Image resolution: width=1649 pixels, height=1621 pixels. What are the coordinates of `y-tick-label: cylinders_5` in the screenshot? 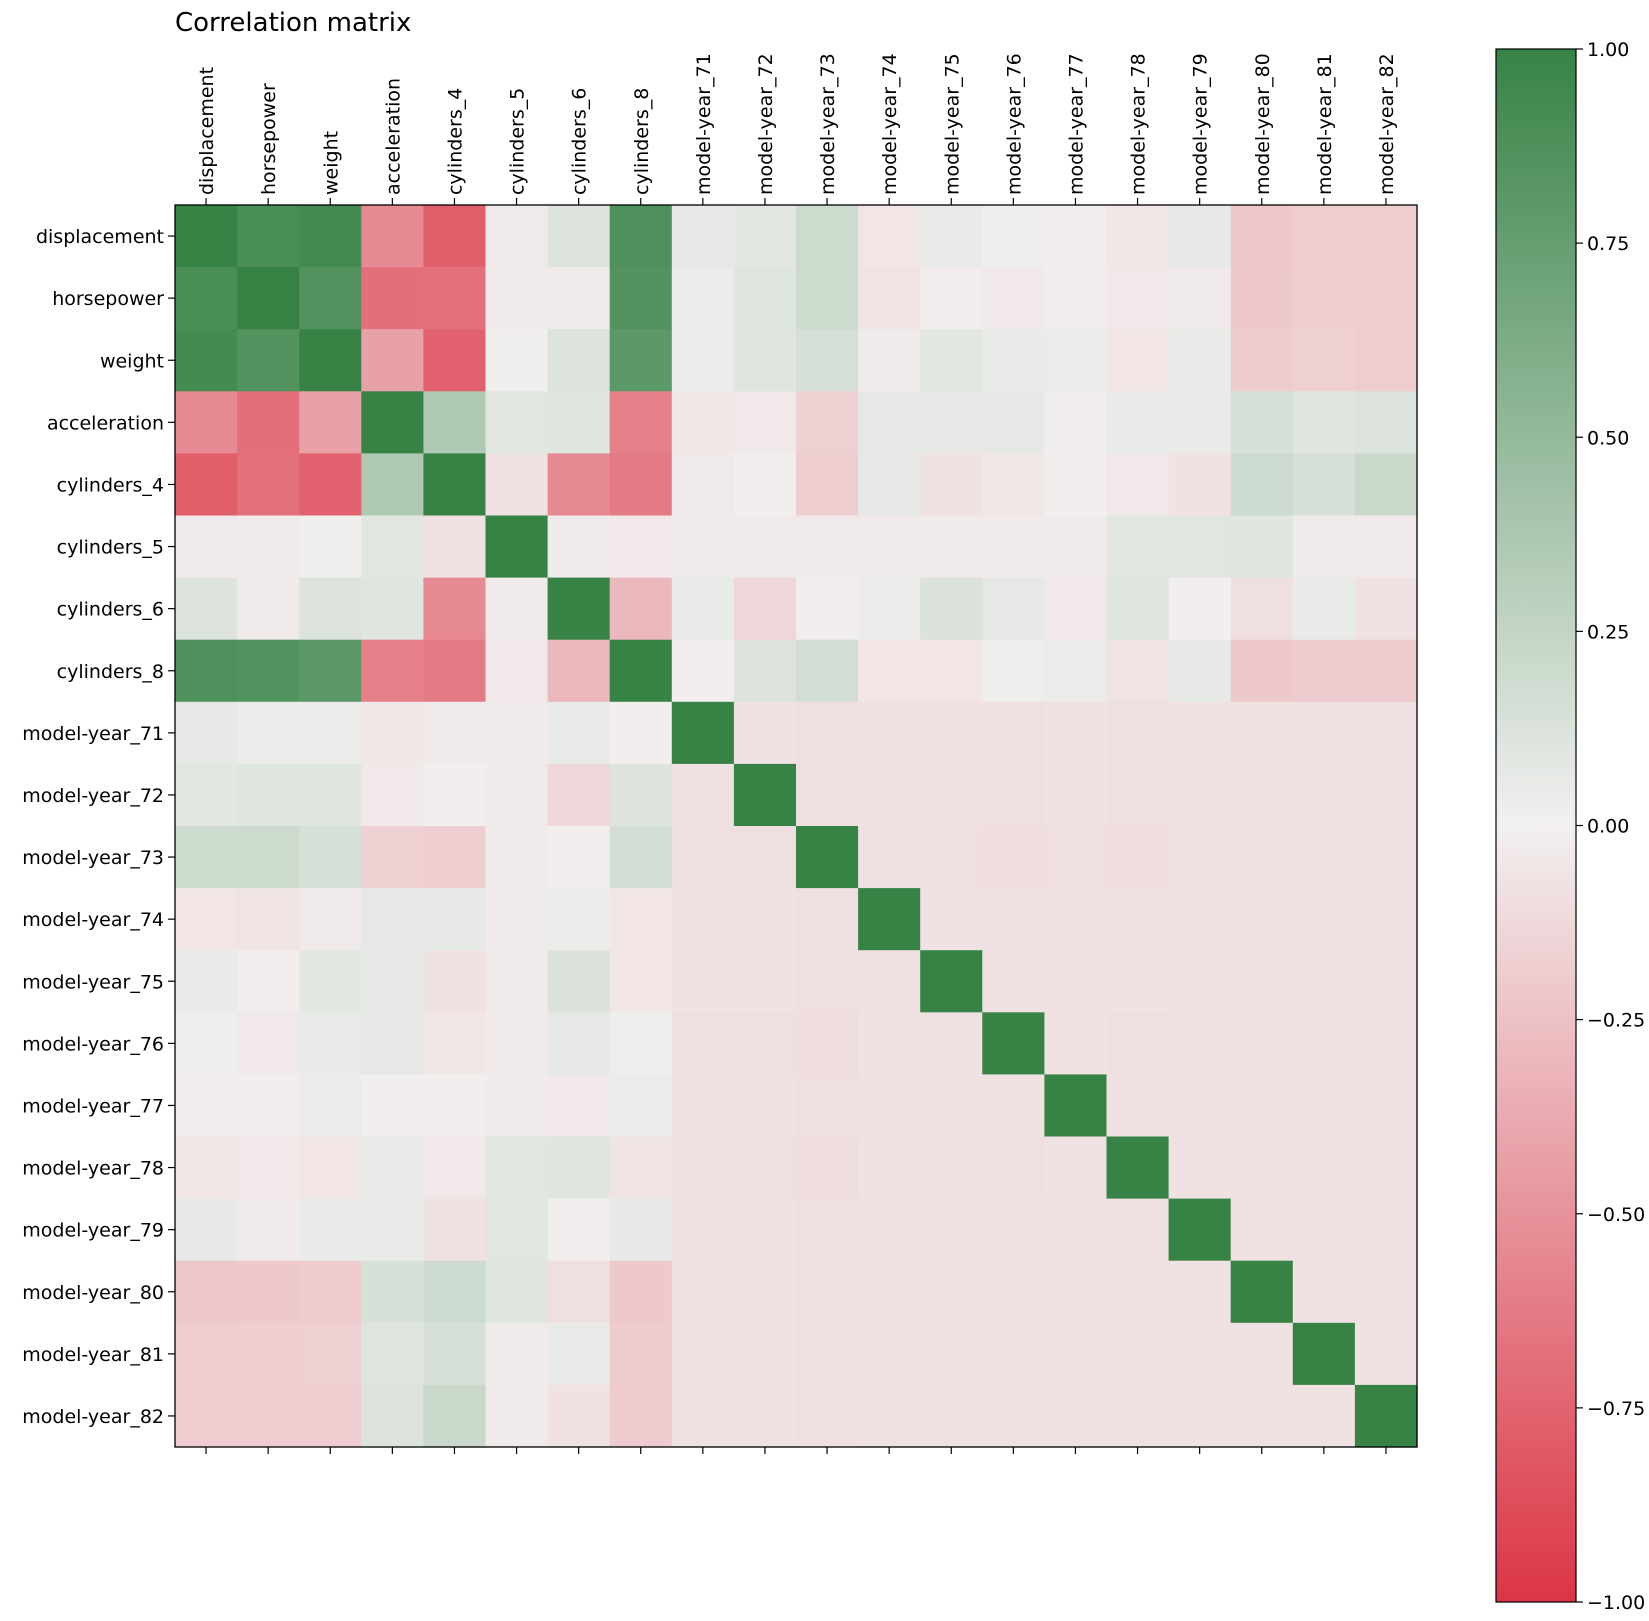 It's located at (110, 548).